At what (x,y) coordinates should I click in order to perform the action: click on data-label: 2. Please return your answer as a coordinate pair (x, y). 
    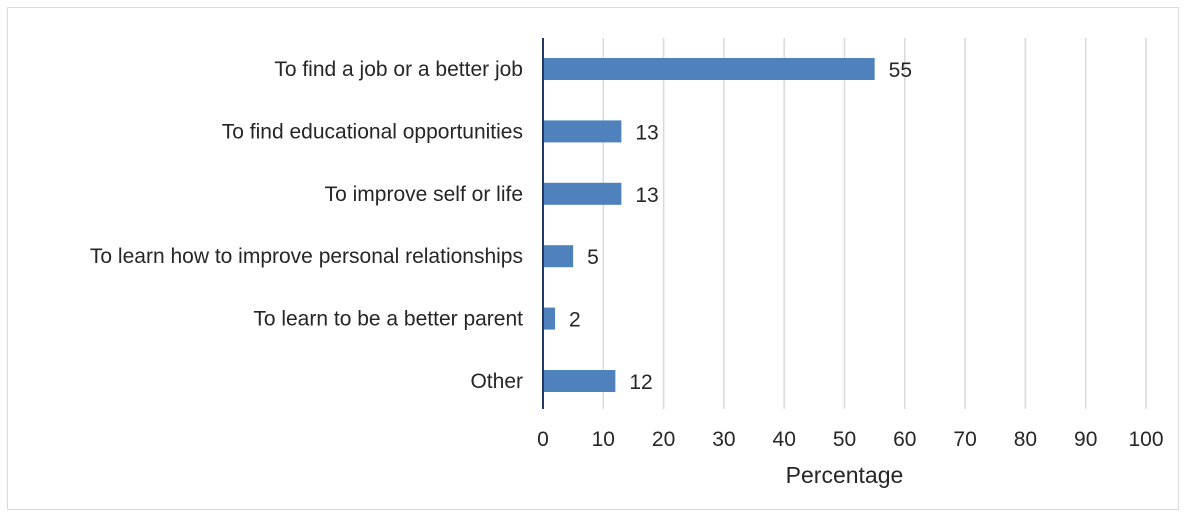
    Looking at the image, I should click on (575, 320).